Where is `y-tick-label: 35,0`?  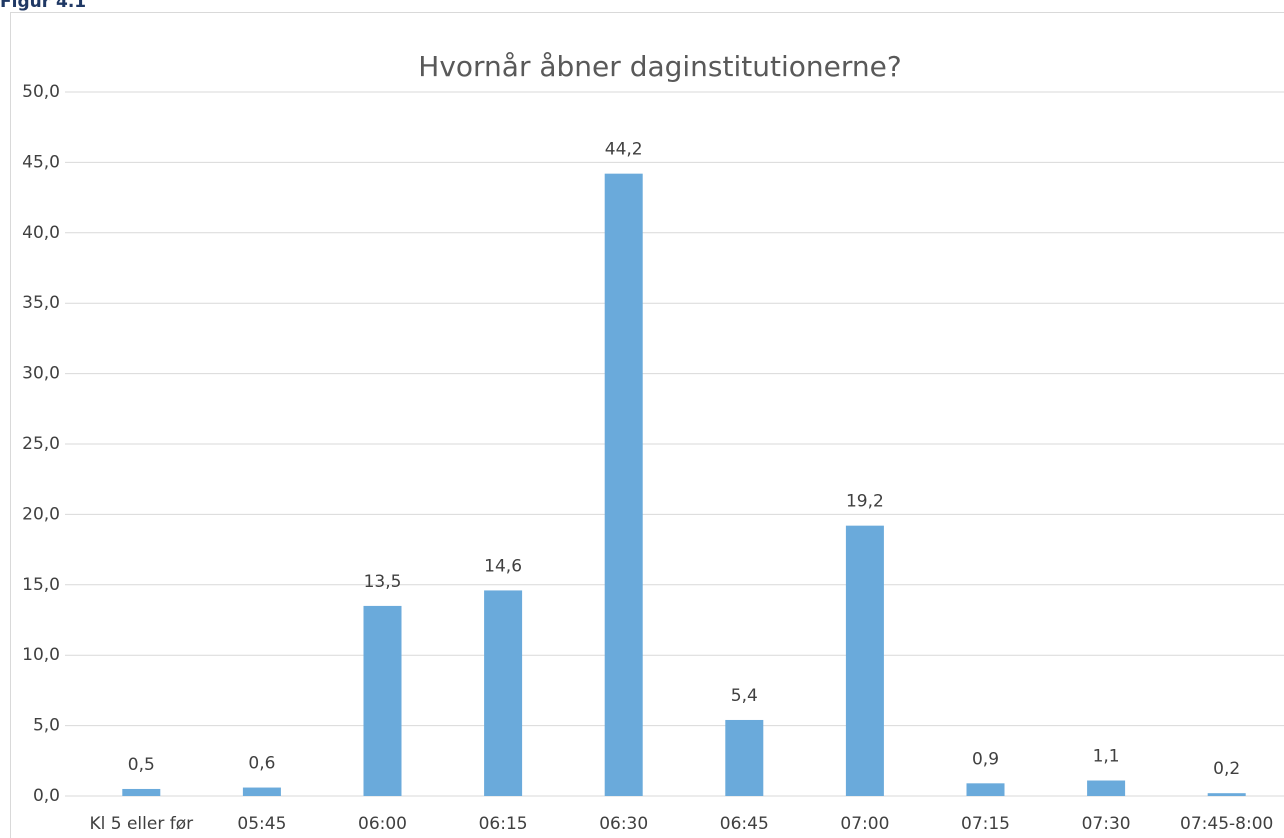 y-tick-label: 35,0 is located at coordinates (41, 303).